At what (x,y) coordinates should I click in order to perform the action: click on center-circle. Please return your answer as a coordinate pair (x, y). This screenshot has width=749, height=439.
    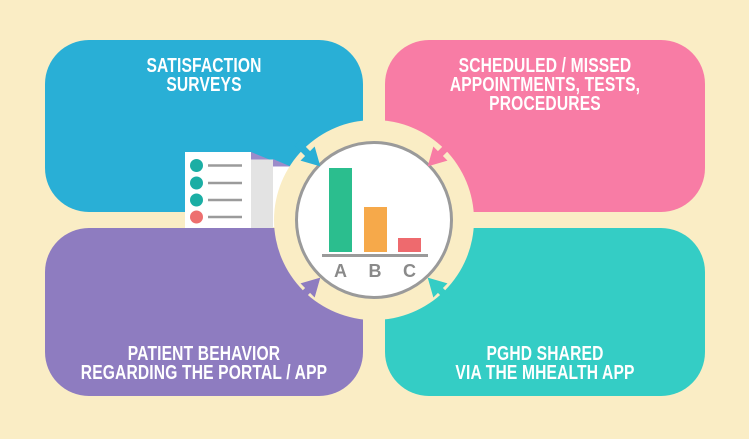
    Looking at the image, I should click on (374, 220).